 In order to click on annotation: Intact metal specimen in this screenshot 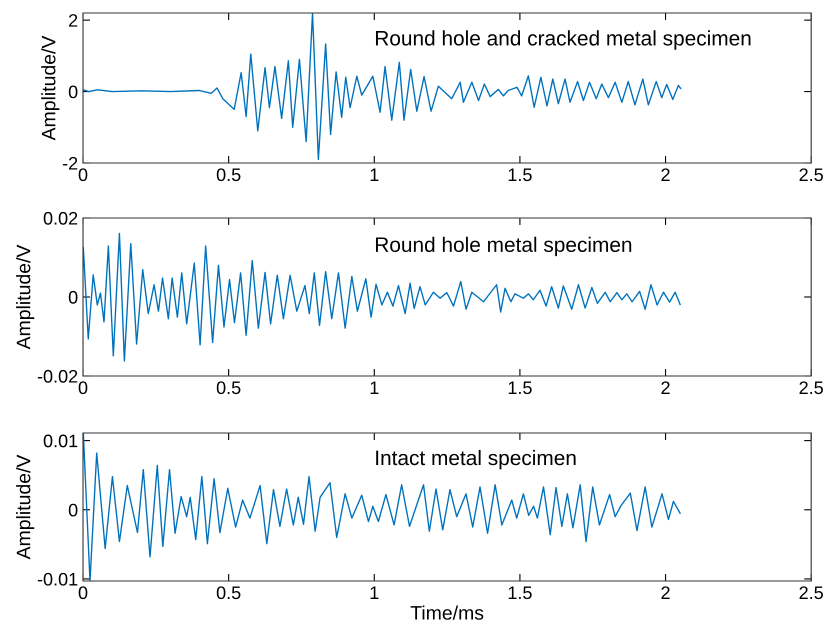, I will do `click(476, 460)`.